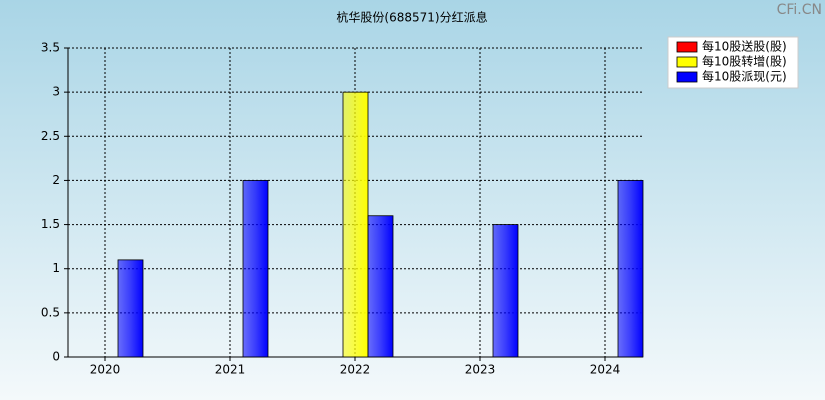  Describe the element at coordinates (744, 46) in the screenshot. I see `legend-label: 每10股送股(股)` at that location.